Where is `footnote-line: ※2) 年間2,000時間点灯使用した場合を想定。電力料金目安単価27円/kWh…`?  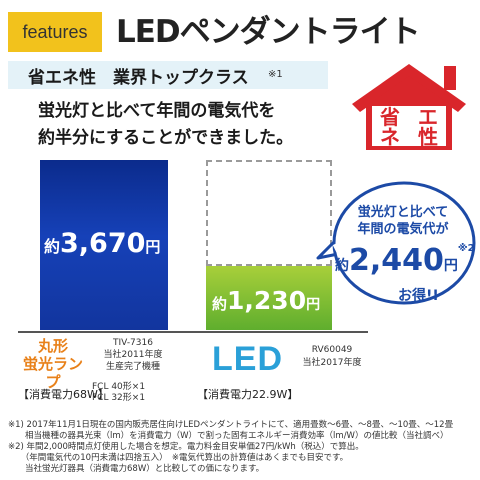 footnote-line: ※2) 年間2,000時間点灯使用した場合を想定。電力料金目安単価27円/kWh… is located at coordinates (186, 447).